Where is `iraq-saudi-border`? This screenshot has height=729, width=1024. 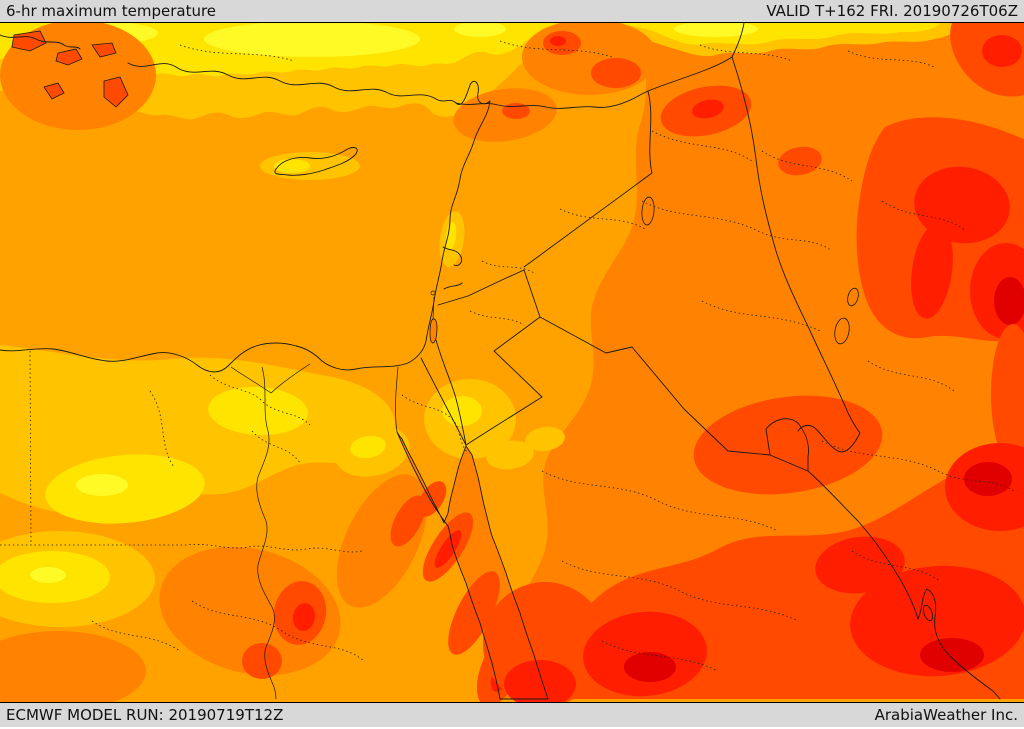 iraq-saudi-border is located at coordinates (655, 386).